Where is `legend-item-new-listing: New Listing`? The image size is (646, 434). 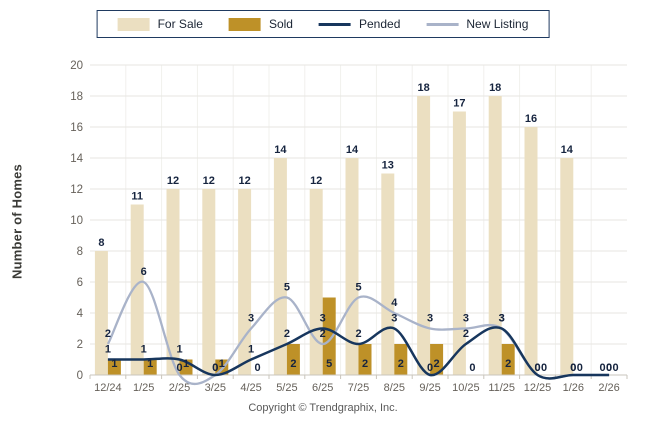 legend-item-new-listing: New Listing is located at coordinates (477, 24).